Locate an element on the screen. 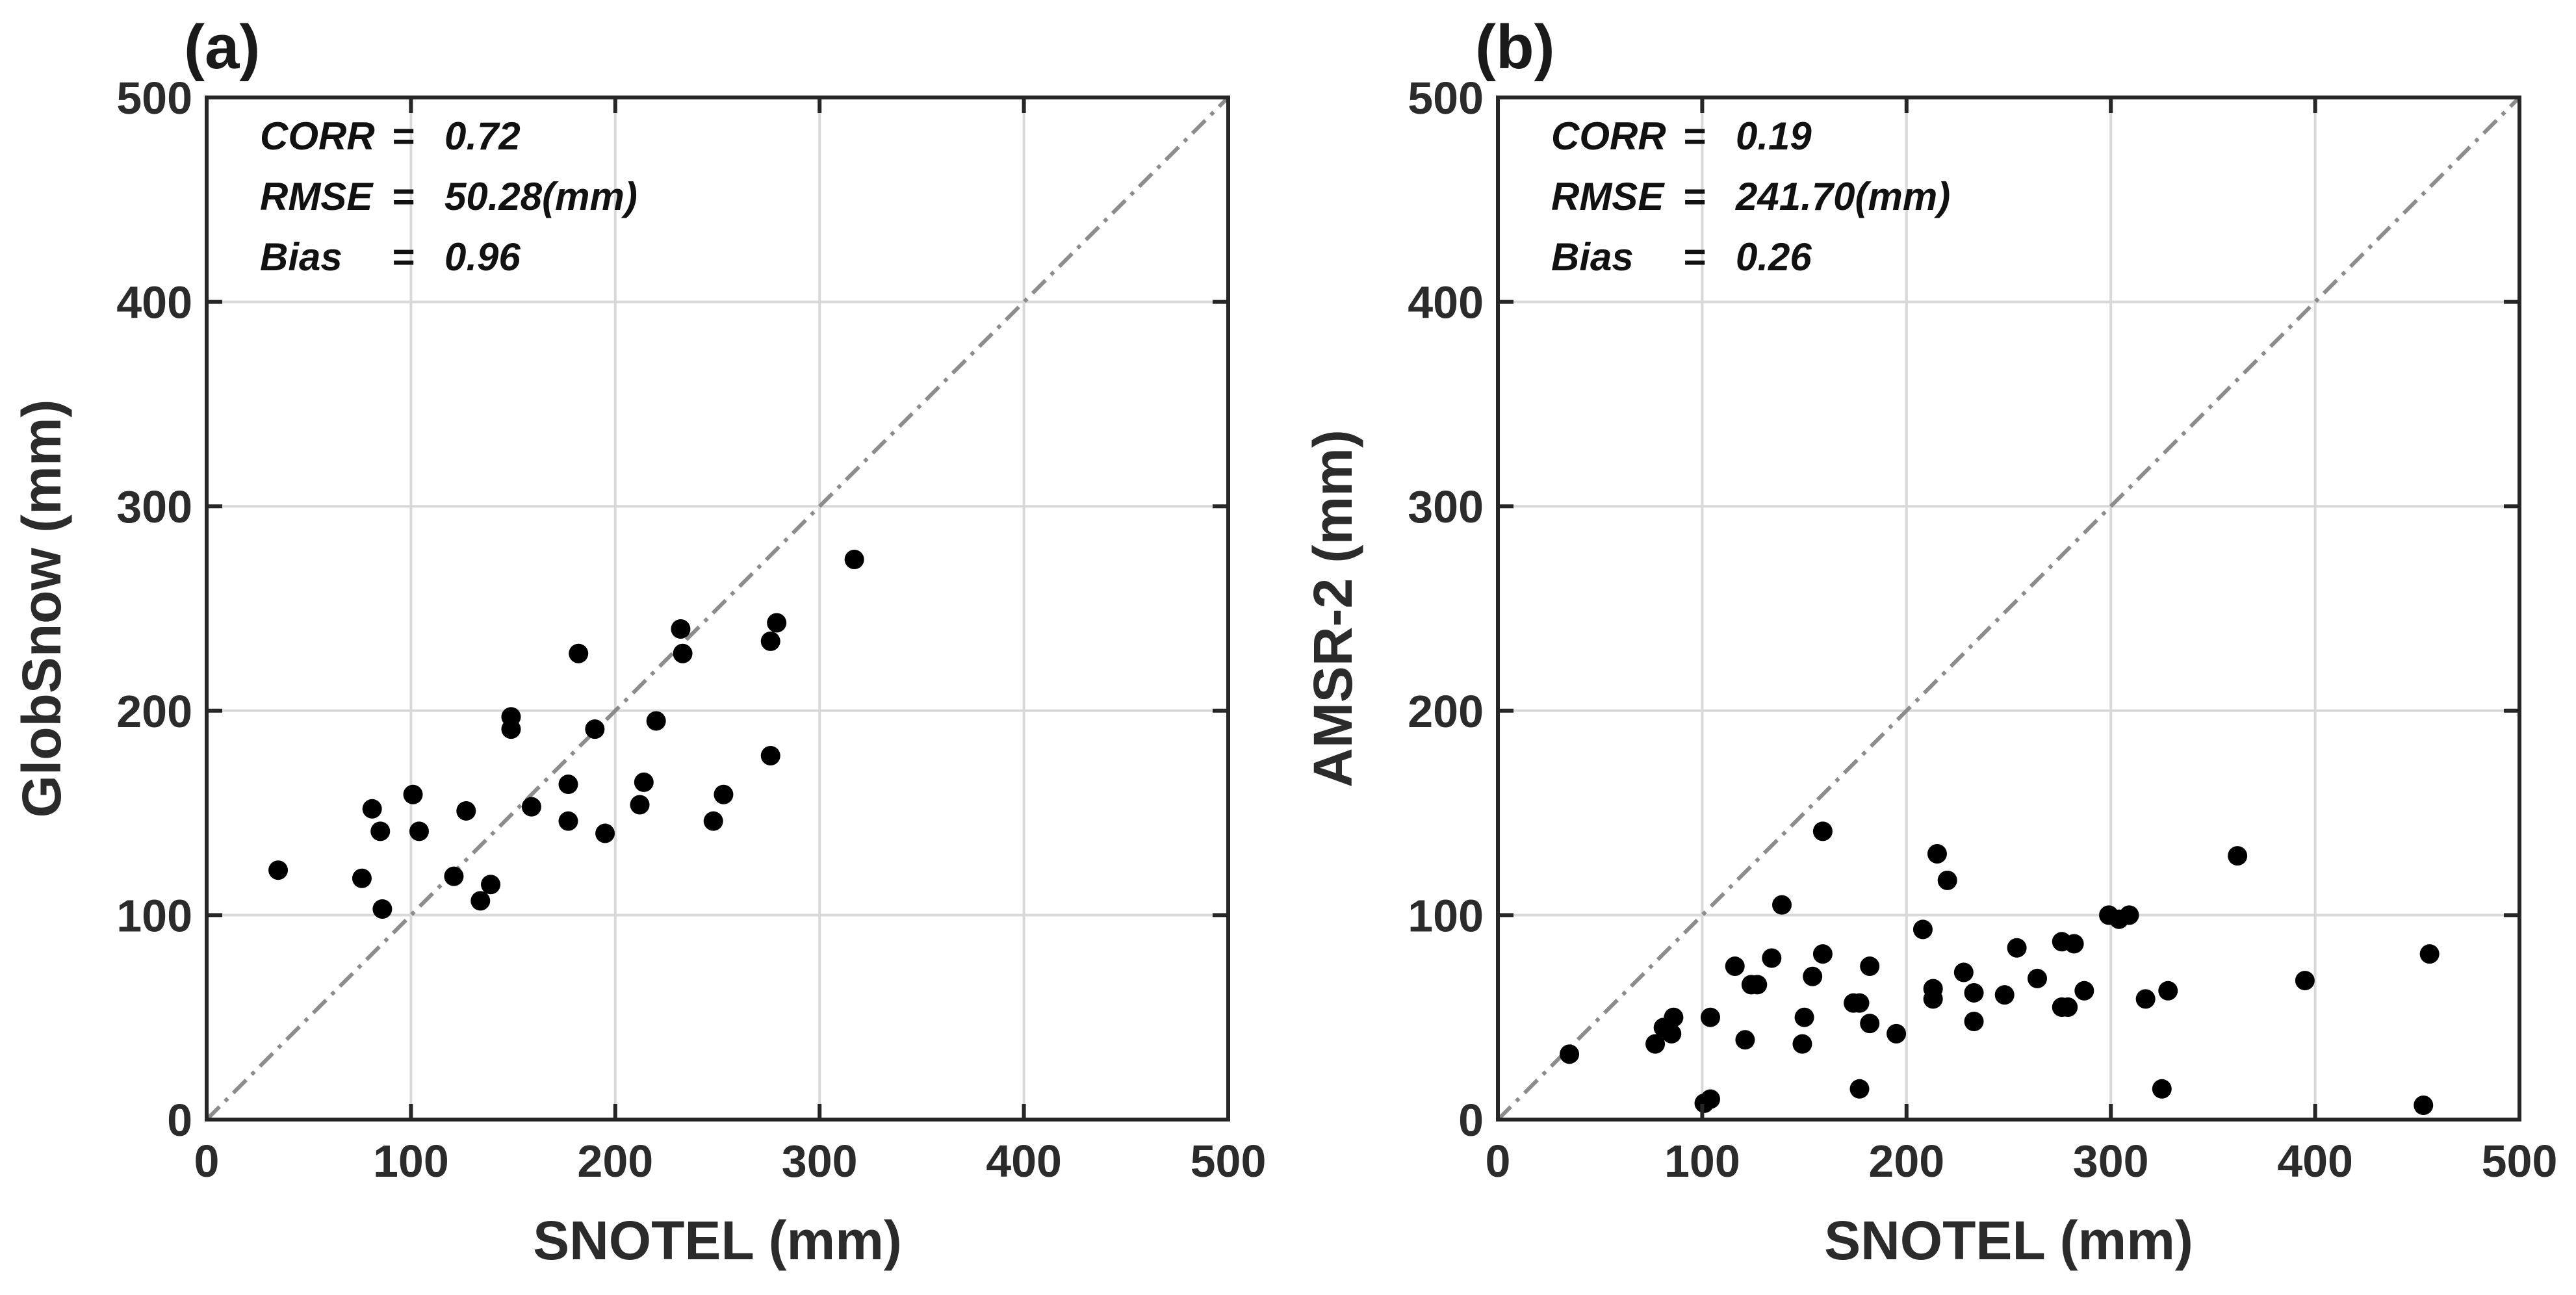 Image resolution: width=2576 pixels, height=1295 pixels. panel-label: (b) is located at coordinates (1515, 47).